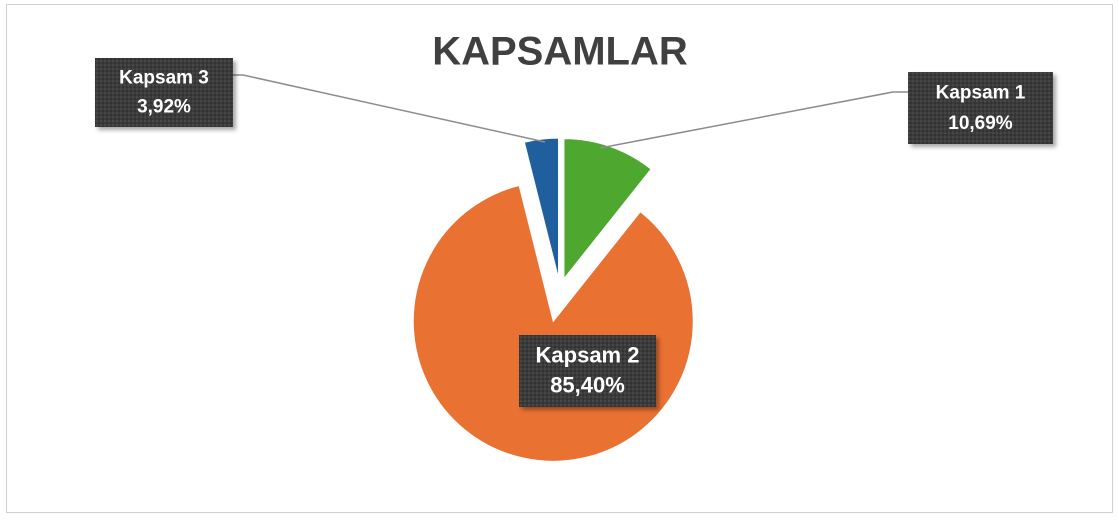  Describe the element at coordinates (587, 385) in the screenshot. I see `label-value: 85,40%` at that location.